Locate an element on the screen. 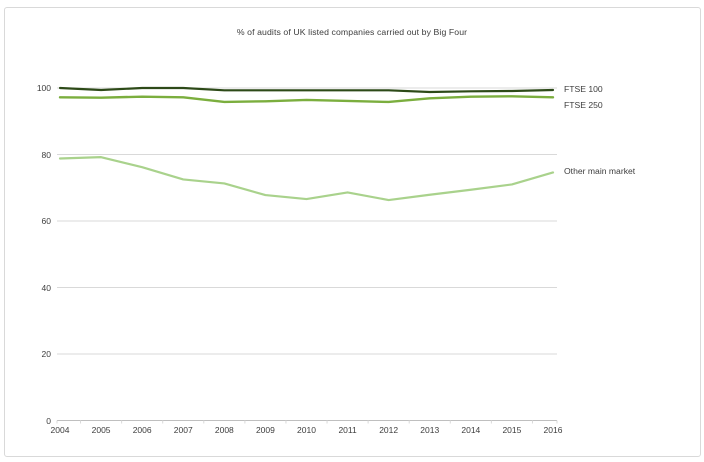 The image size is (704, 462). y-tick-label-0: 0 is located at coordinates (48, 420).